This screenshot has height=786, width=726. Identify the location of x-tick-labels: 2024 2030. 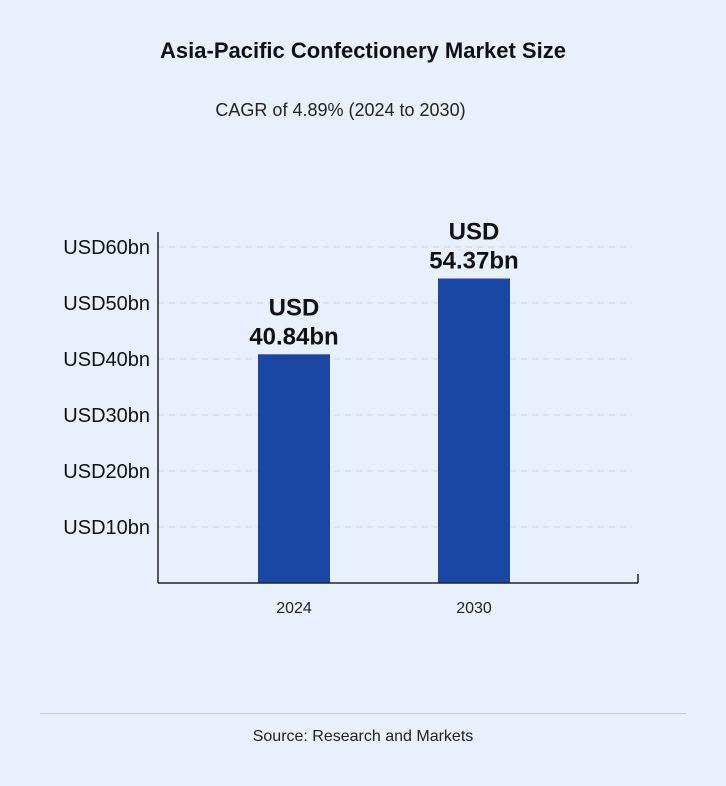
(384, 608).